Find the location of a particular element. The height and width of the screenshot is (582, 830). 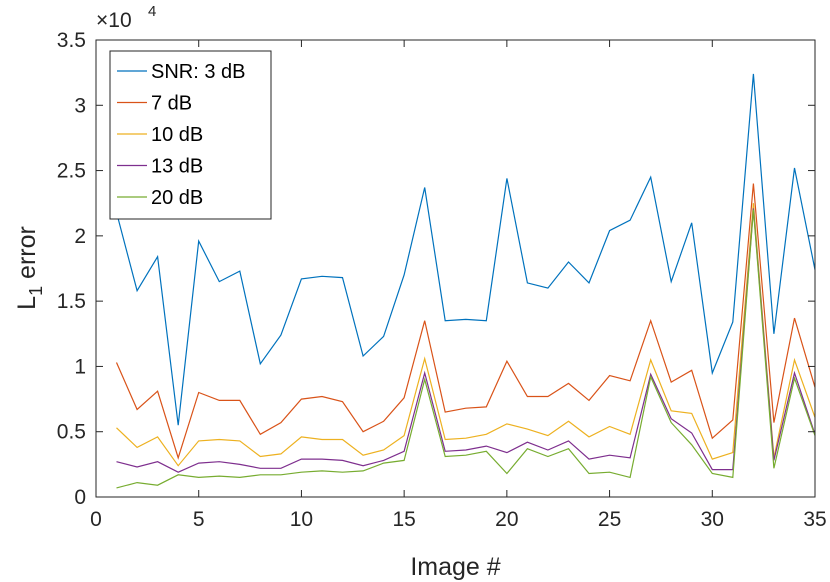

y-axis-multiplier: ×10 4 is located at coordinates (126, 17).